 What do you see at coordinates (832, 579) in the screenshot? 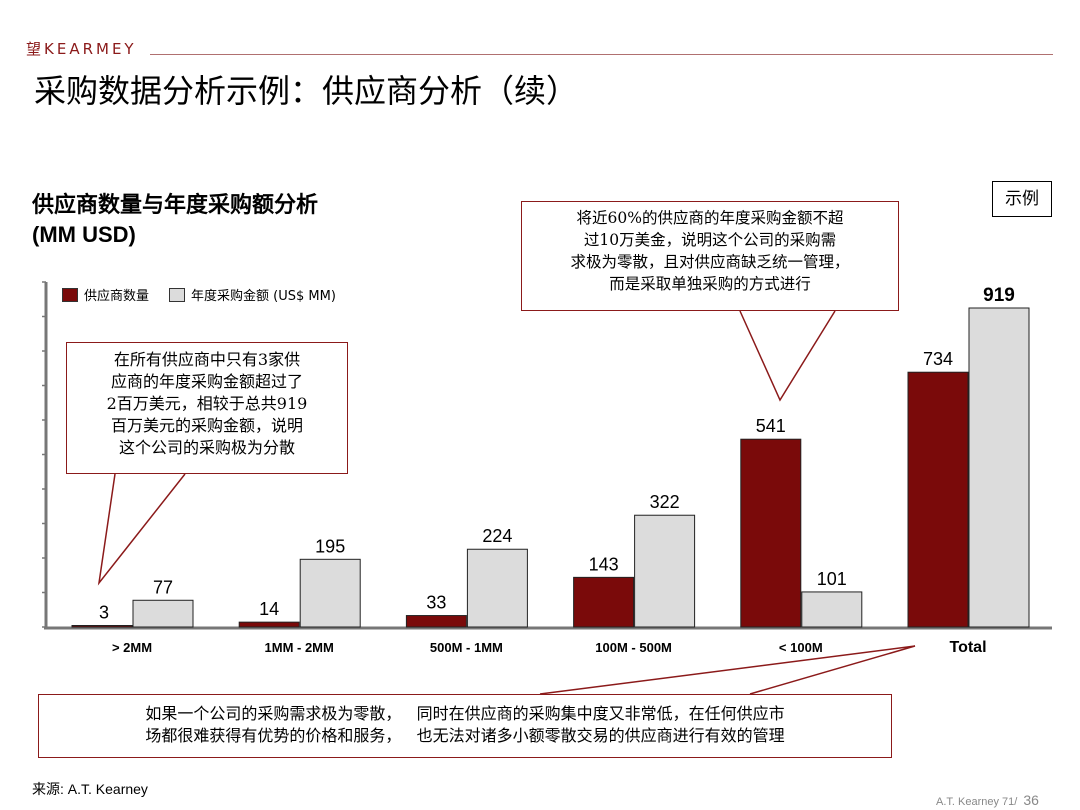
I see `data-label: 101` at bounding box center [832, 579].